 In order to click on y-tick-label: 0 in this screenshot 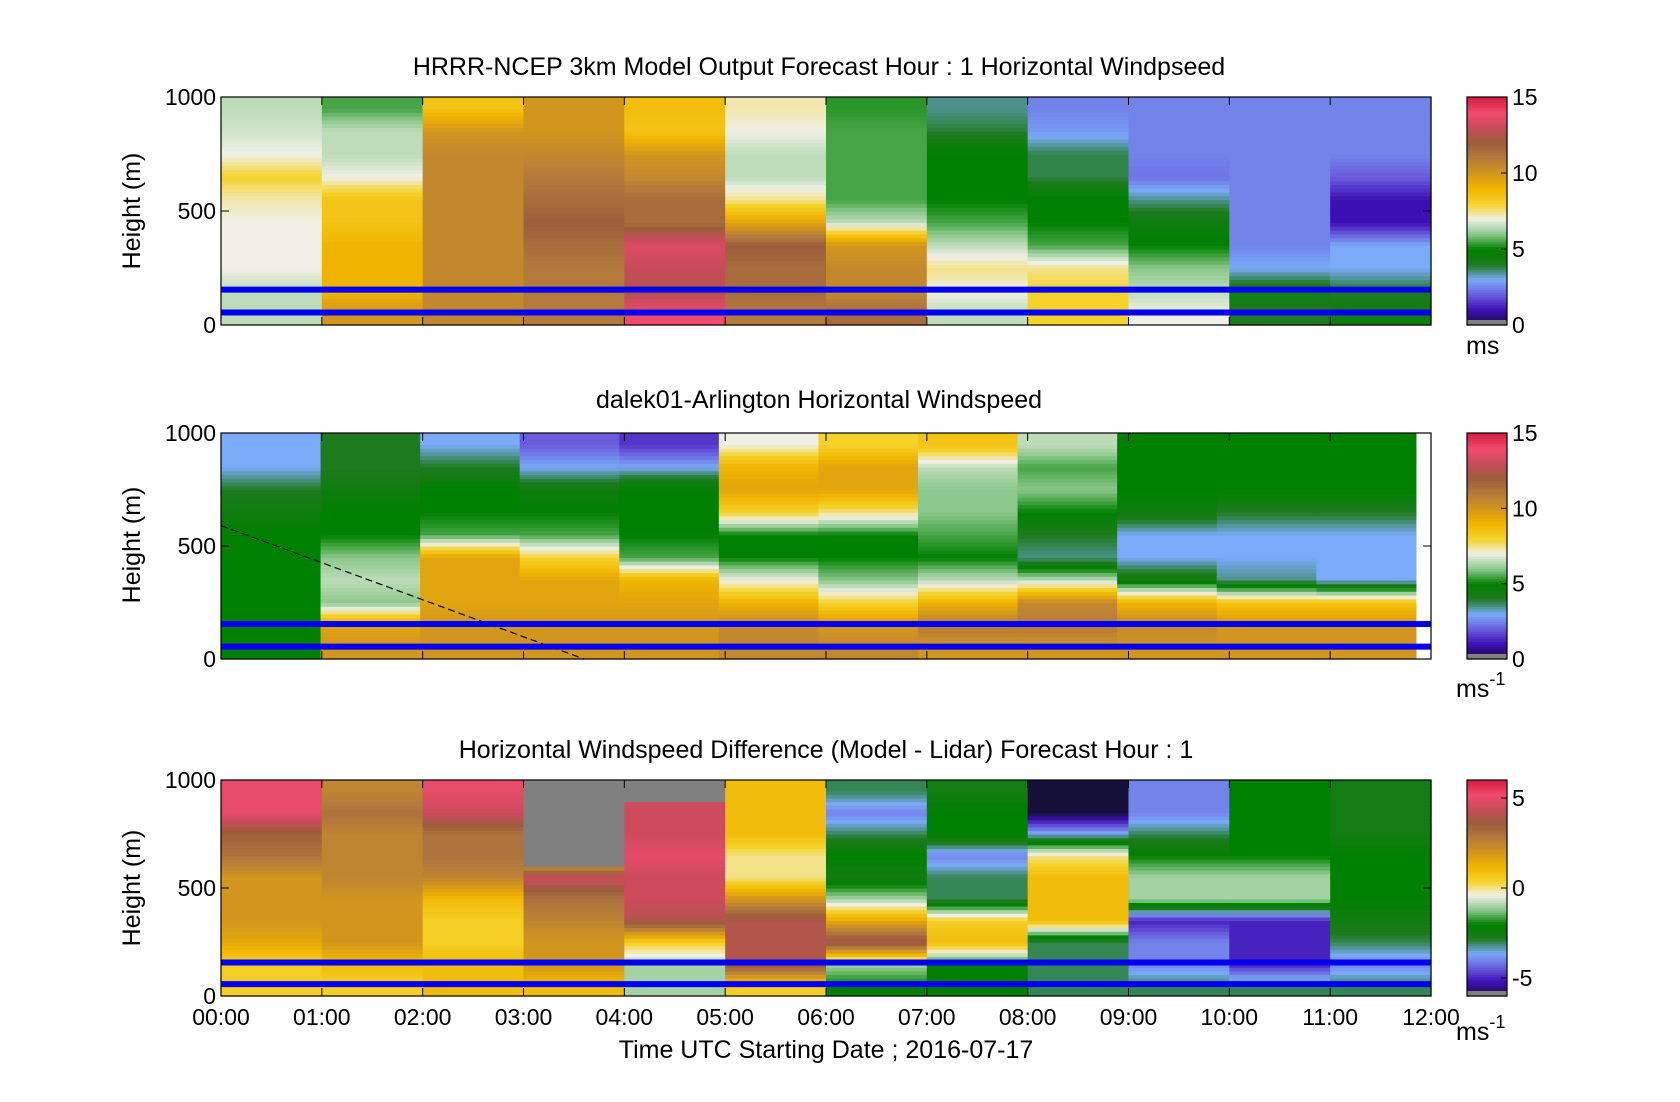, I will do `click(209, 325)`.